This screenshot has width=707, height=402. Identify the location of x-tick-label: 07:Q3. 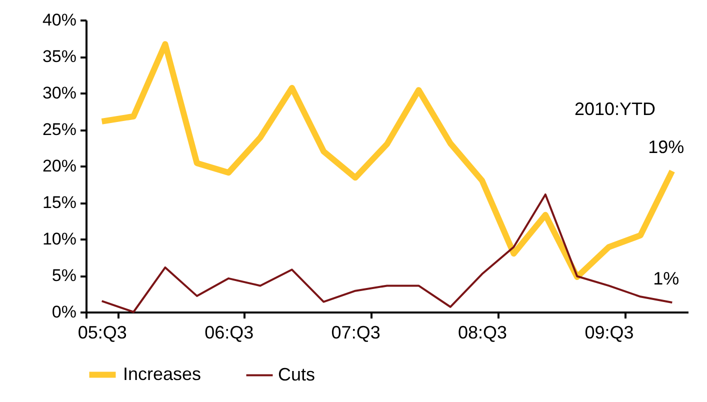
(355, 332).